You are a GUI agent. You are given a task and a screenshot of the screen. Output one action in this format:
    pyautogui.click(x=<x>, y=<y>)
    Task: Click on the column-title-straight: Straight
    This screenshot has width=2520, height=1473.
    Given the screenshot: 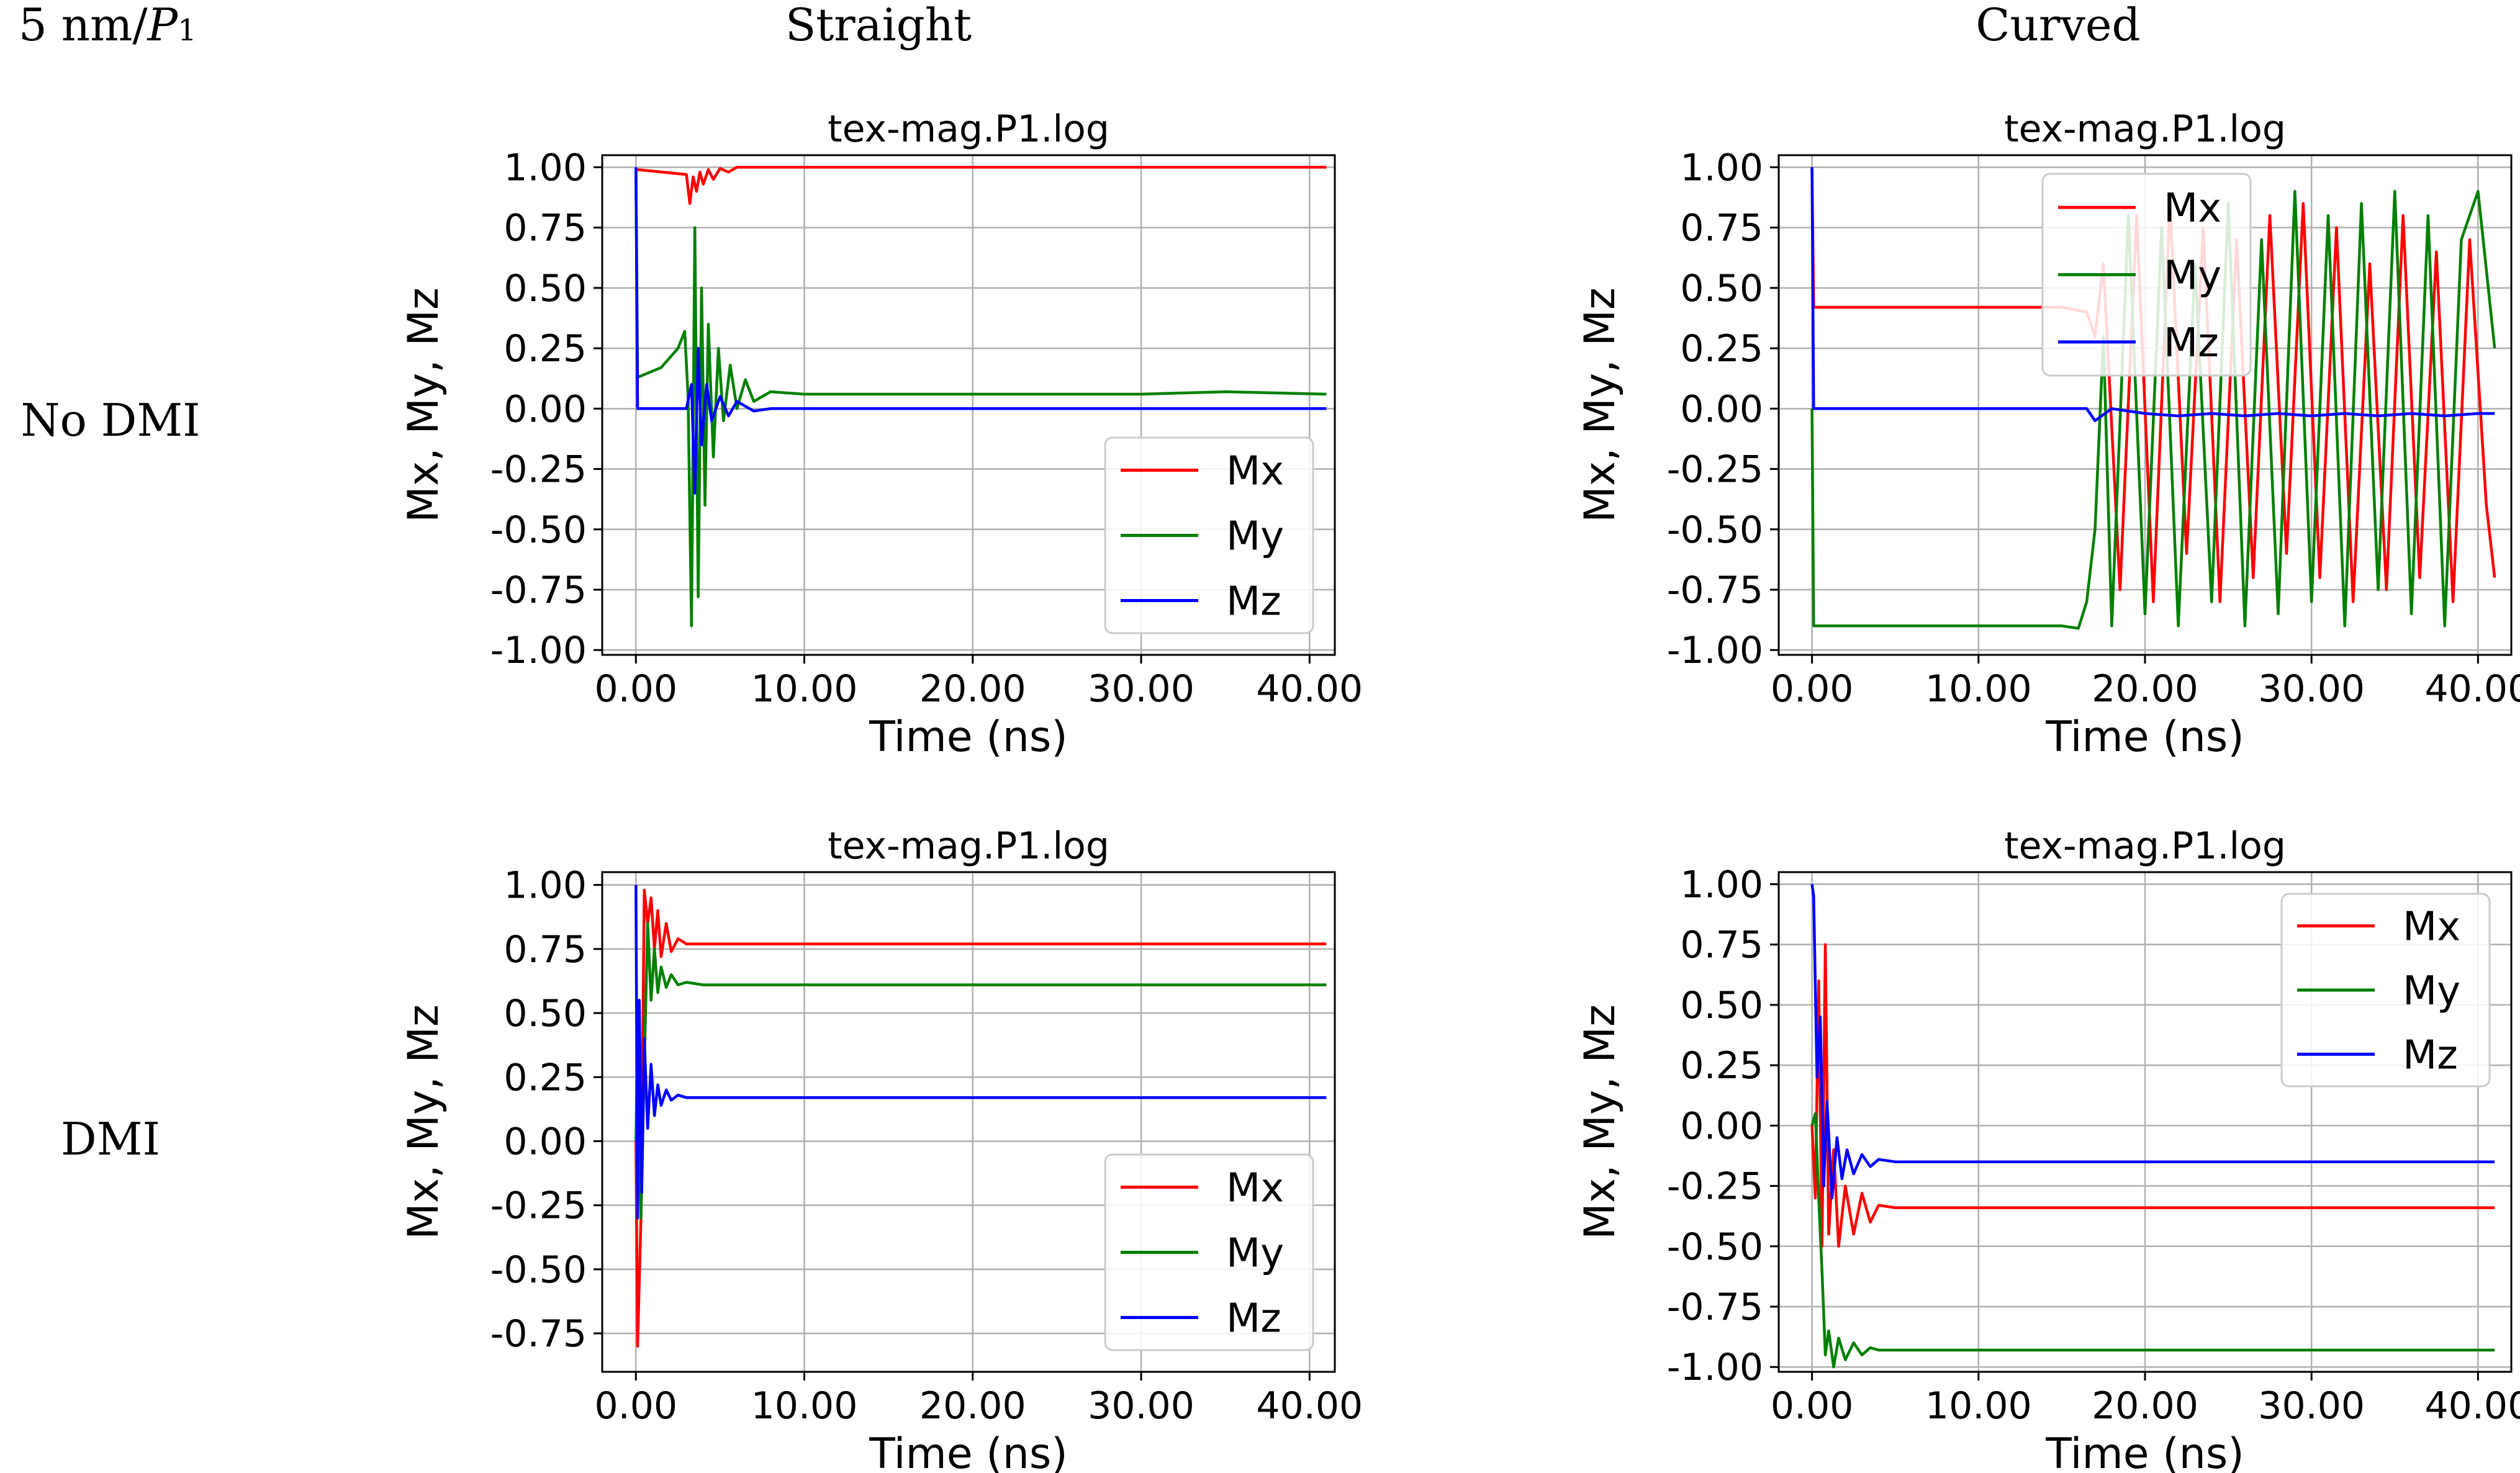 What is the action you would take?
    pyautogui.click(x=878, y=25)
    